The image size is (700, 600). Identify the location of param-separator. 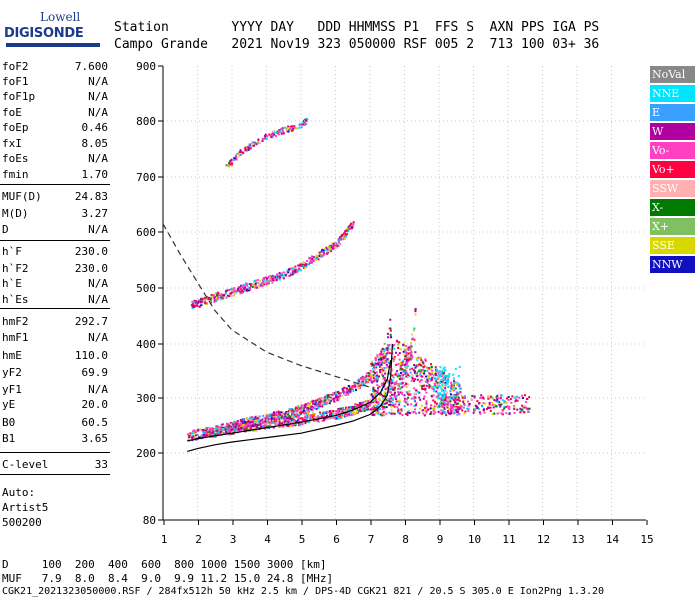
(55, 474).